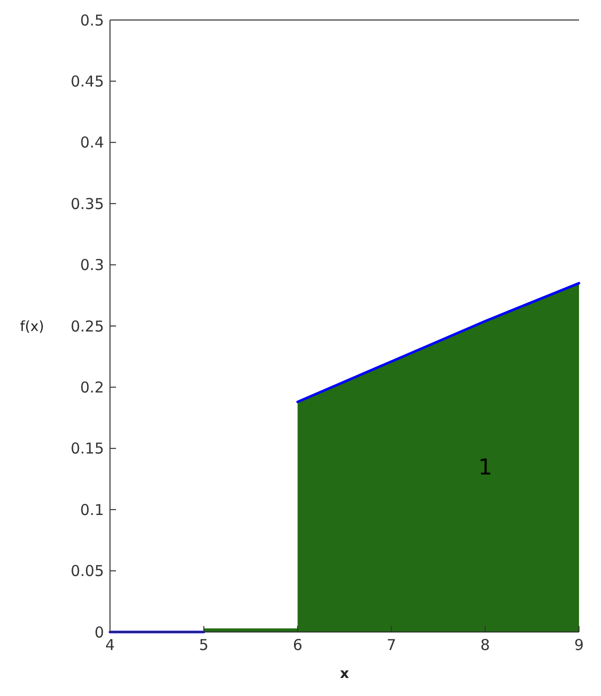  Describe the element at coordinates (438, 343) in the screenshot. I see `line-series` at that location.